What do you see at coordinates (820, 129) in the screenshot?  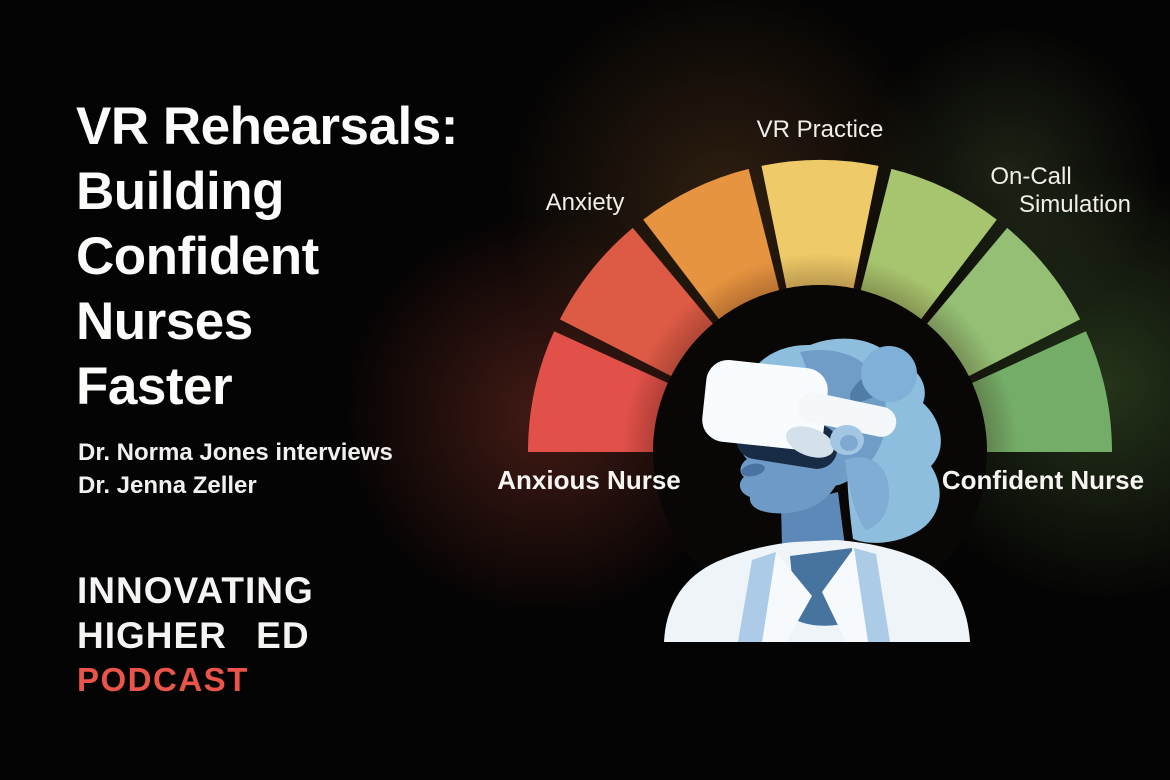 I see `gauge-label-vr-practice: VR Practice` at bounding box center [820, 129].